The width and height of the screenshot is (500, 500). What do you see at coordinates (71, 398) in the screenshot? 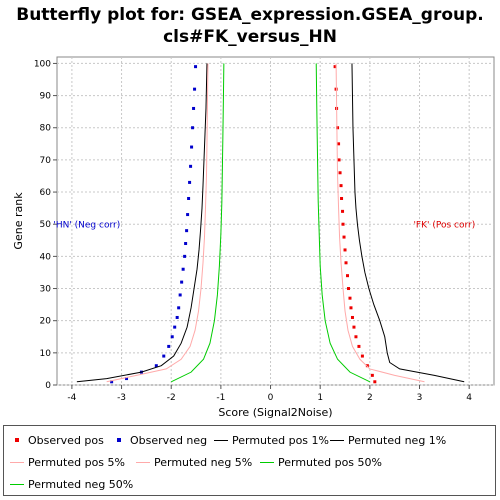
I see `x-tick-label: -4` at bounding box center [71, 398].